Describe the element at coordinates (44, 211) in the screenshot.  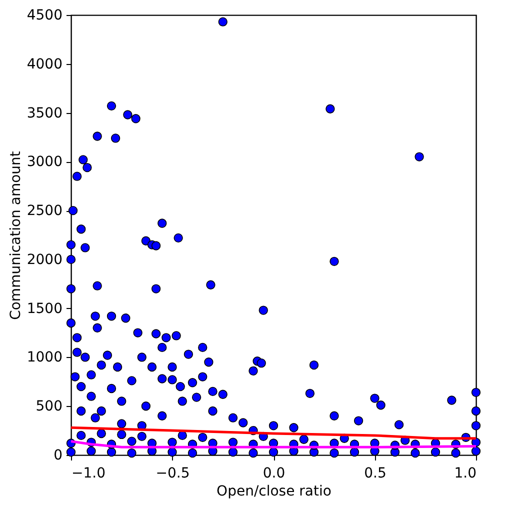
I see `y-tick-label: 2500` at that location.